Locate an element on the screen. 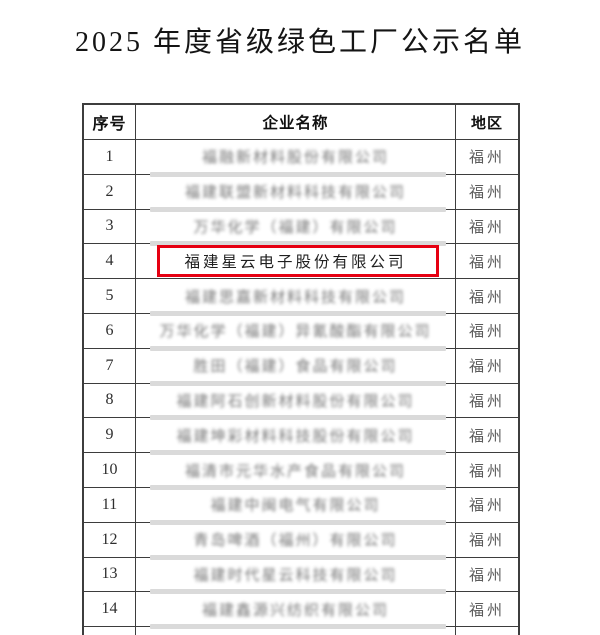 This screenshot has width=600, height=635. table-header-row: 序号 企业名称 地区 is located at coordinates (301, 122).